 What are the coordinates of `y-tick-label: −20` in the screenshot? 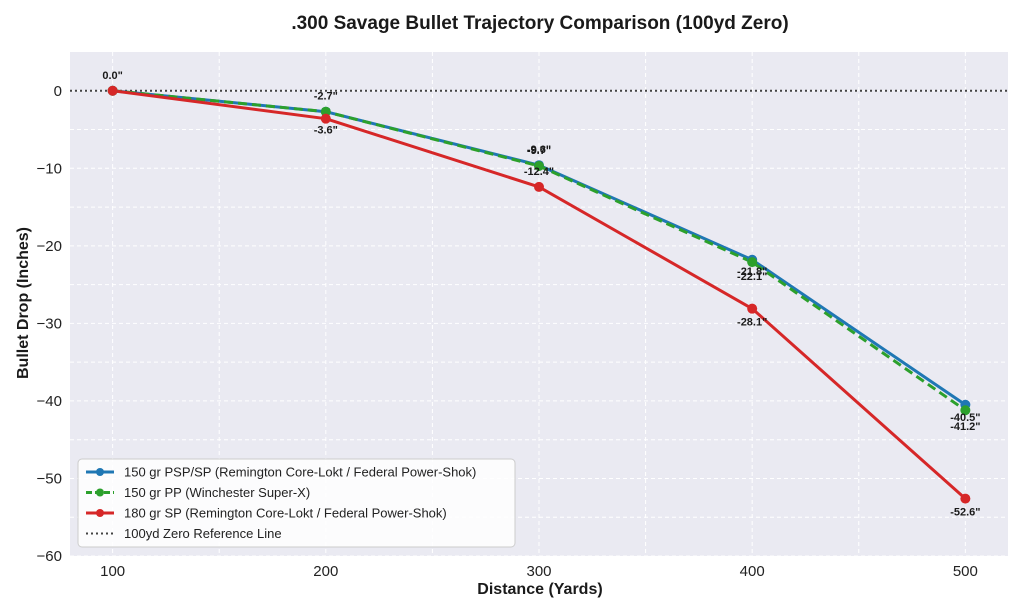 It's located at (49, 246).